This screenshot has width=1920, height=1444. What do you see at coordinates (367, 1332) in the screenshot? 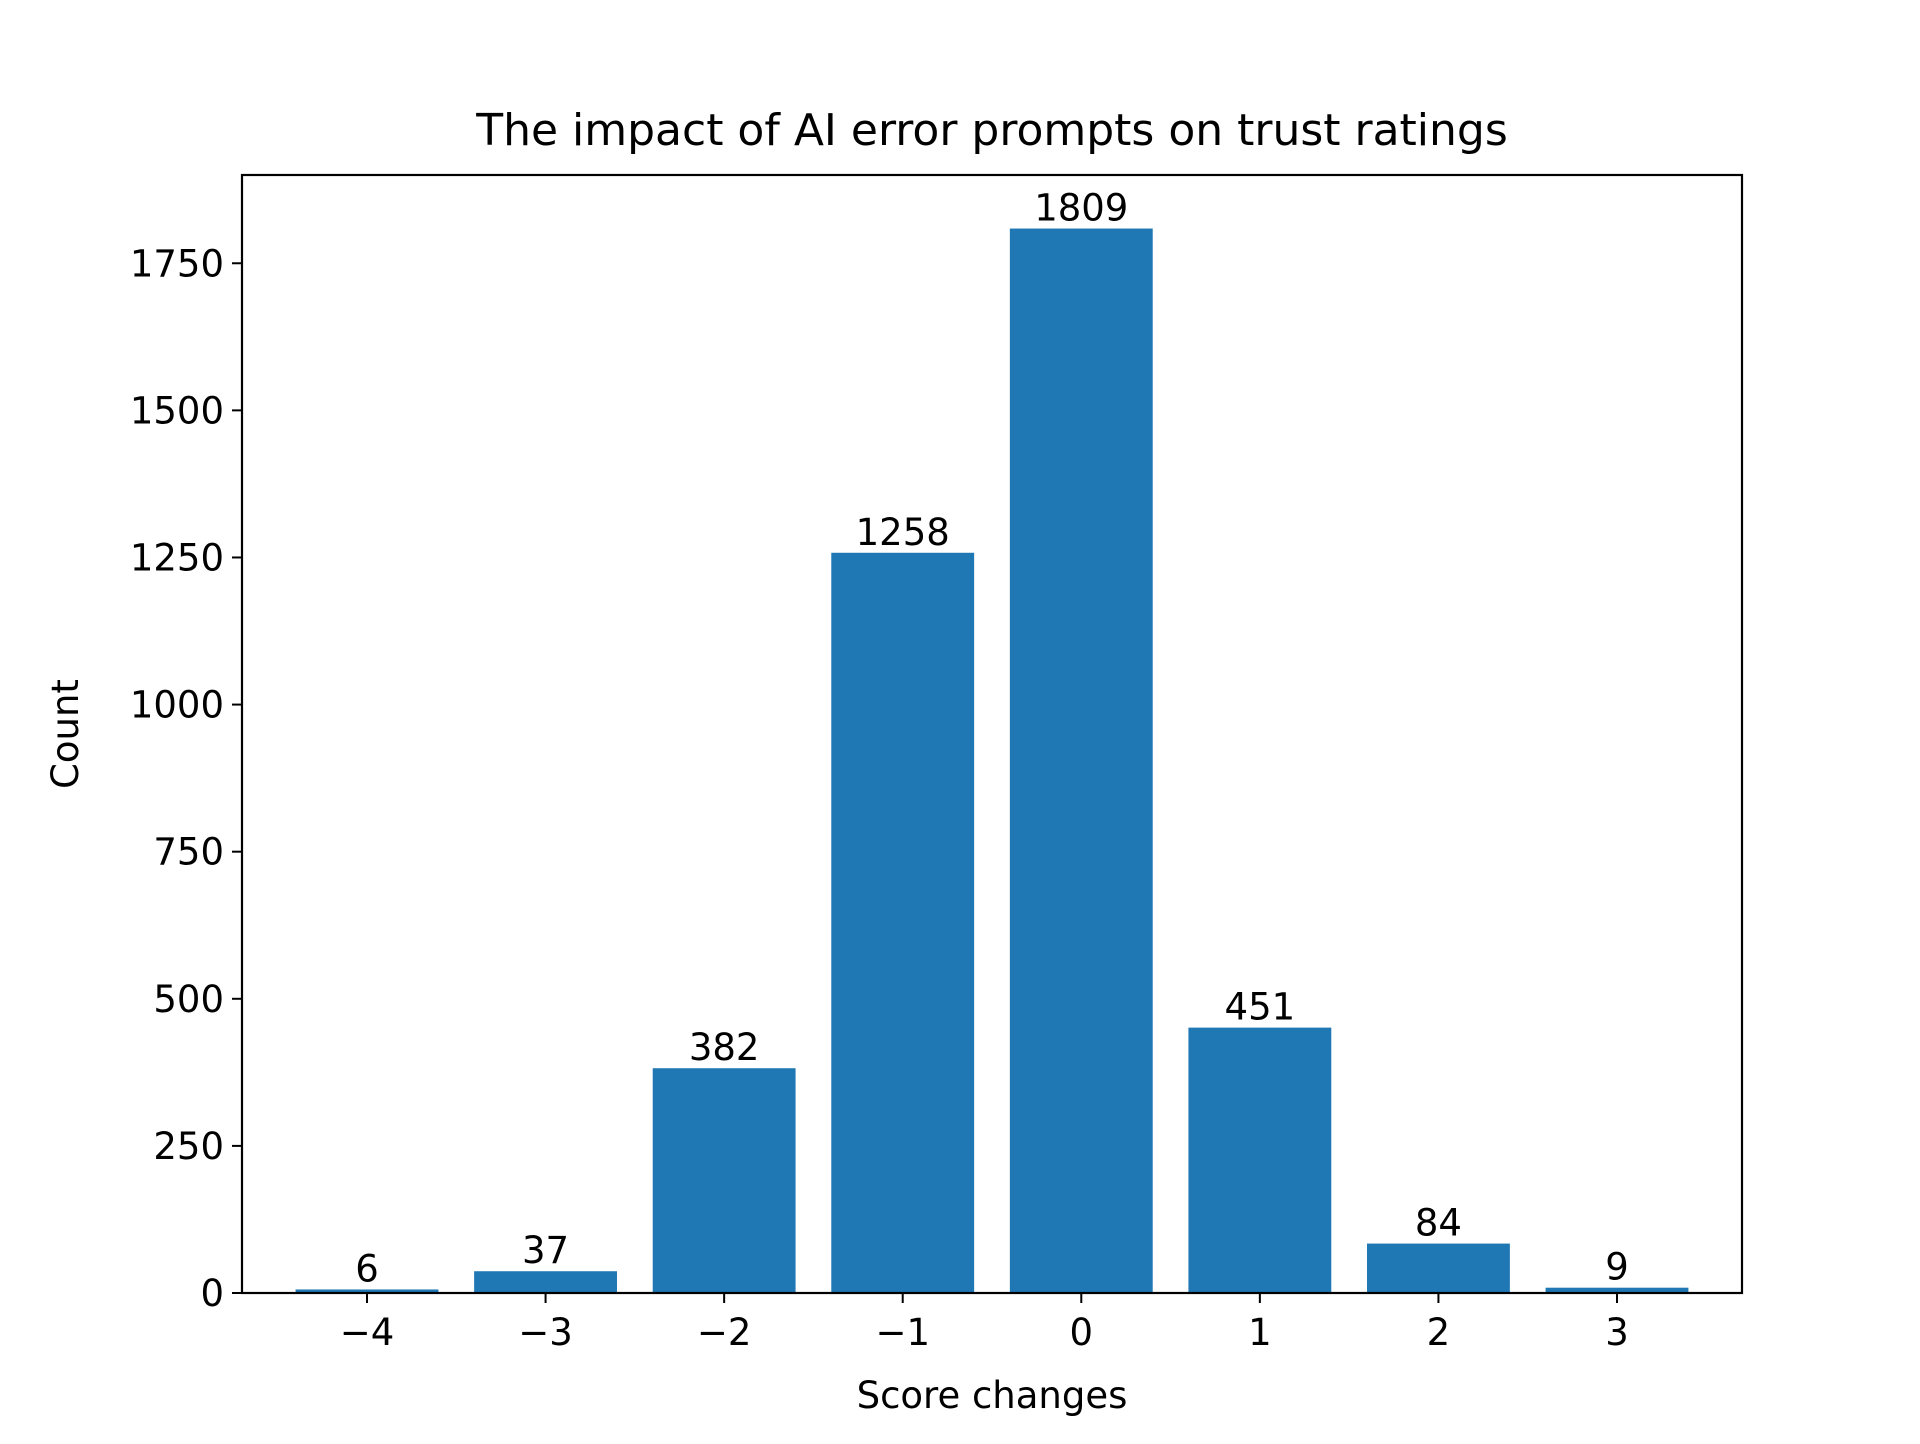
I see `x-tick-label: −4` at bounding box center [367, 1332].